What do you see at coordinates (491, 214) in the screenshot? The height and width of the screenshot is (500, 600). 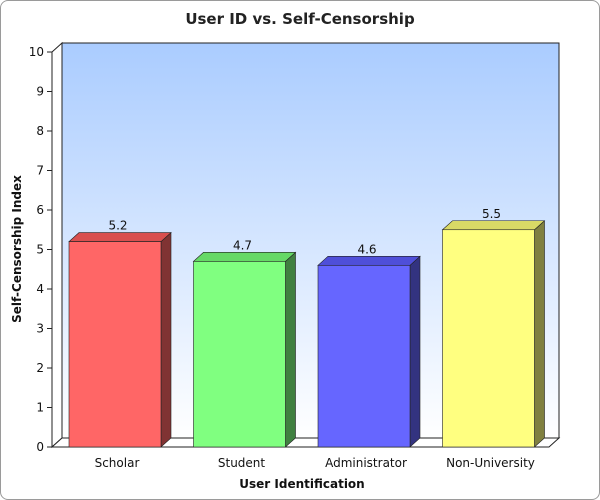 I see `data-label: 5.5` at bounding box center [491, 214].